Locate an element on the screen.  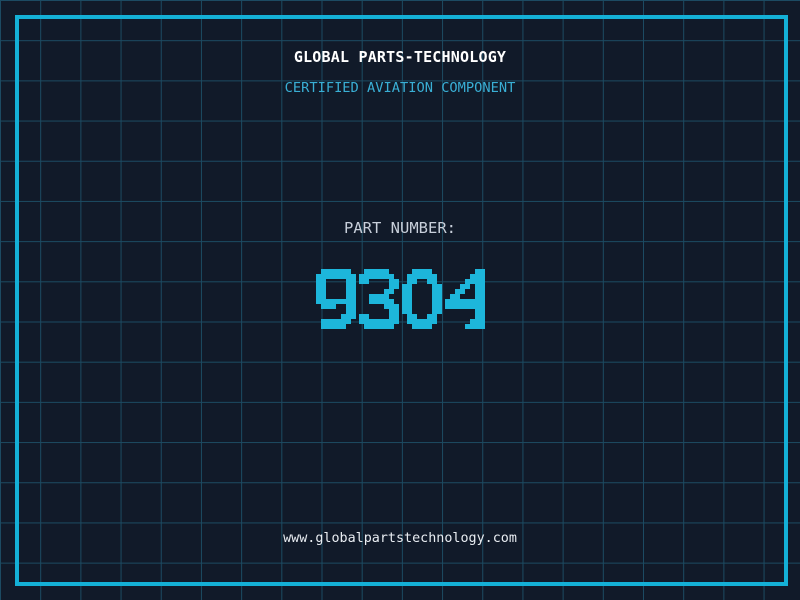
website-url: www.globalpartstechnology.com is located at coordinates (400, 538).